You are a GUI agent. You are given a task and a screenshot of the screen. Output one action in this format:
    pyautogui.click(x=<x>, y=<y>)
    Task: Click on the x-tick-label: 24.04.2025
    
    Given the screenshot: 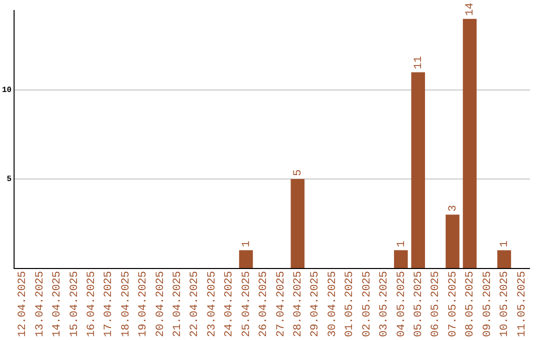 What is the action you would take?
    pyautogui.click(x=230, y=304)
    